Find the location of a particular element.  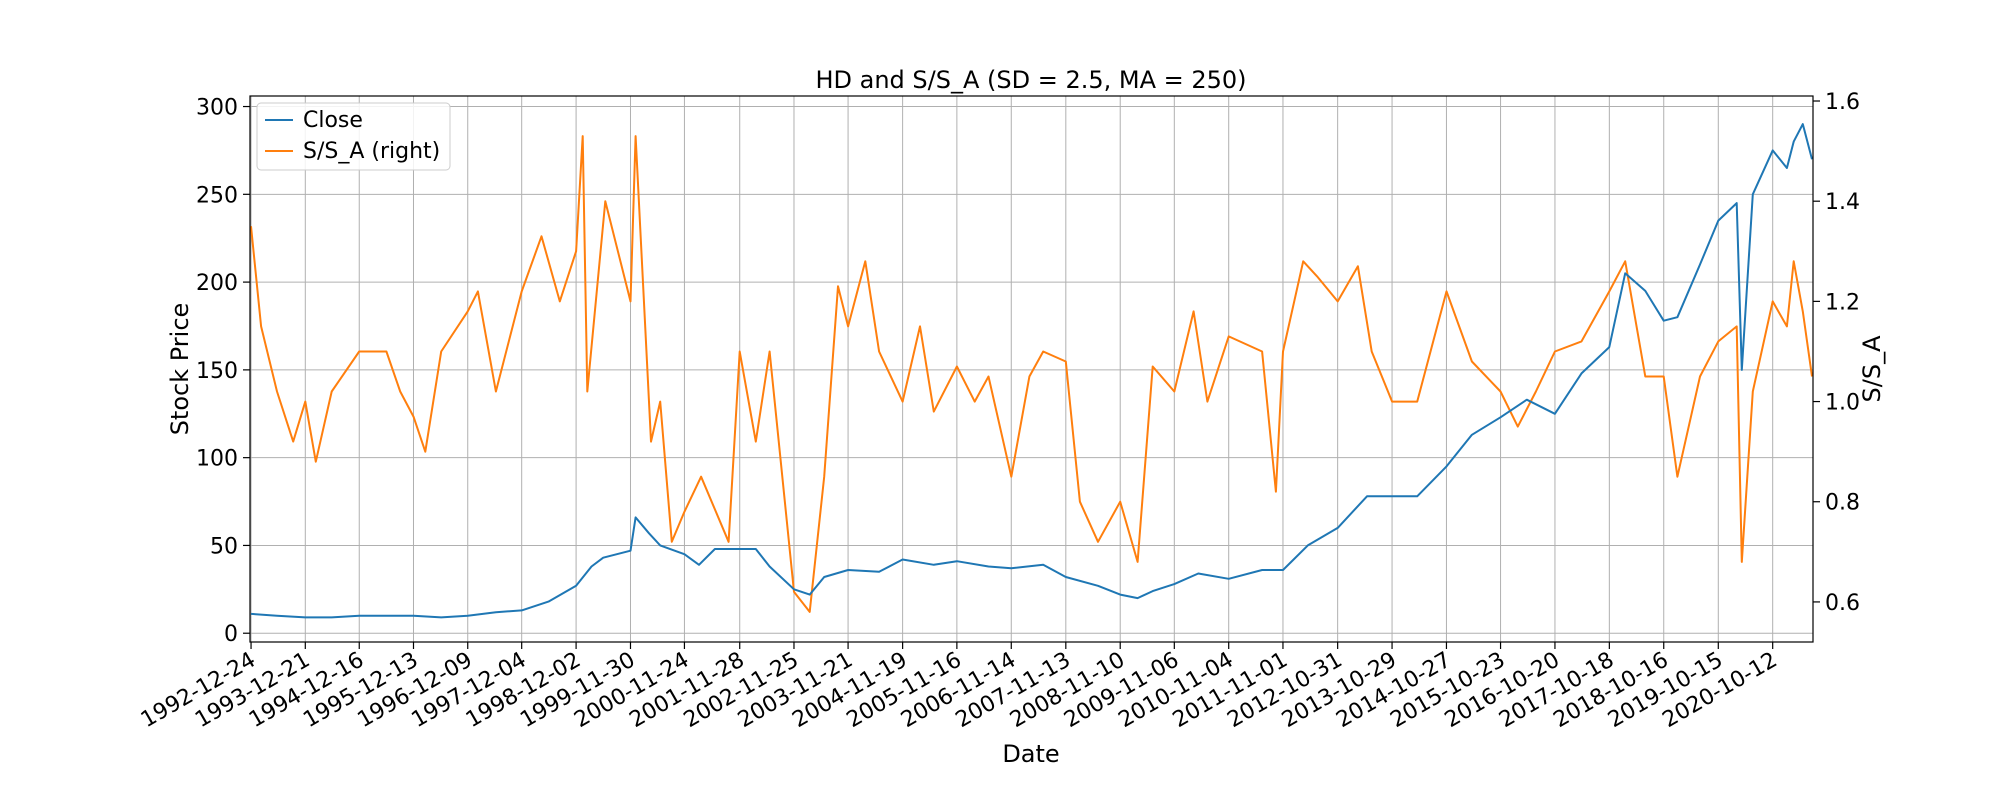

right-y-tick-label: 1.0 is located at coordinates (1842, 403).